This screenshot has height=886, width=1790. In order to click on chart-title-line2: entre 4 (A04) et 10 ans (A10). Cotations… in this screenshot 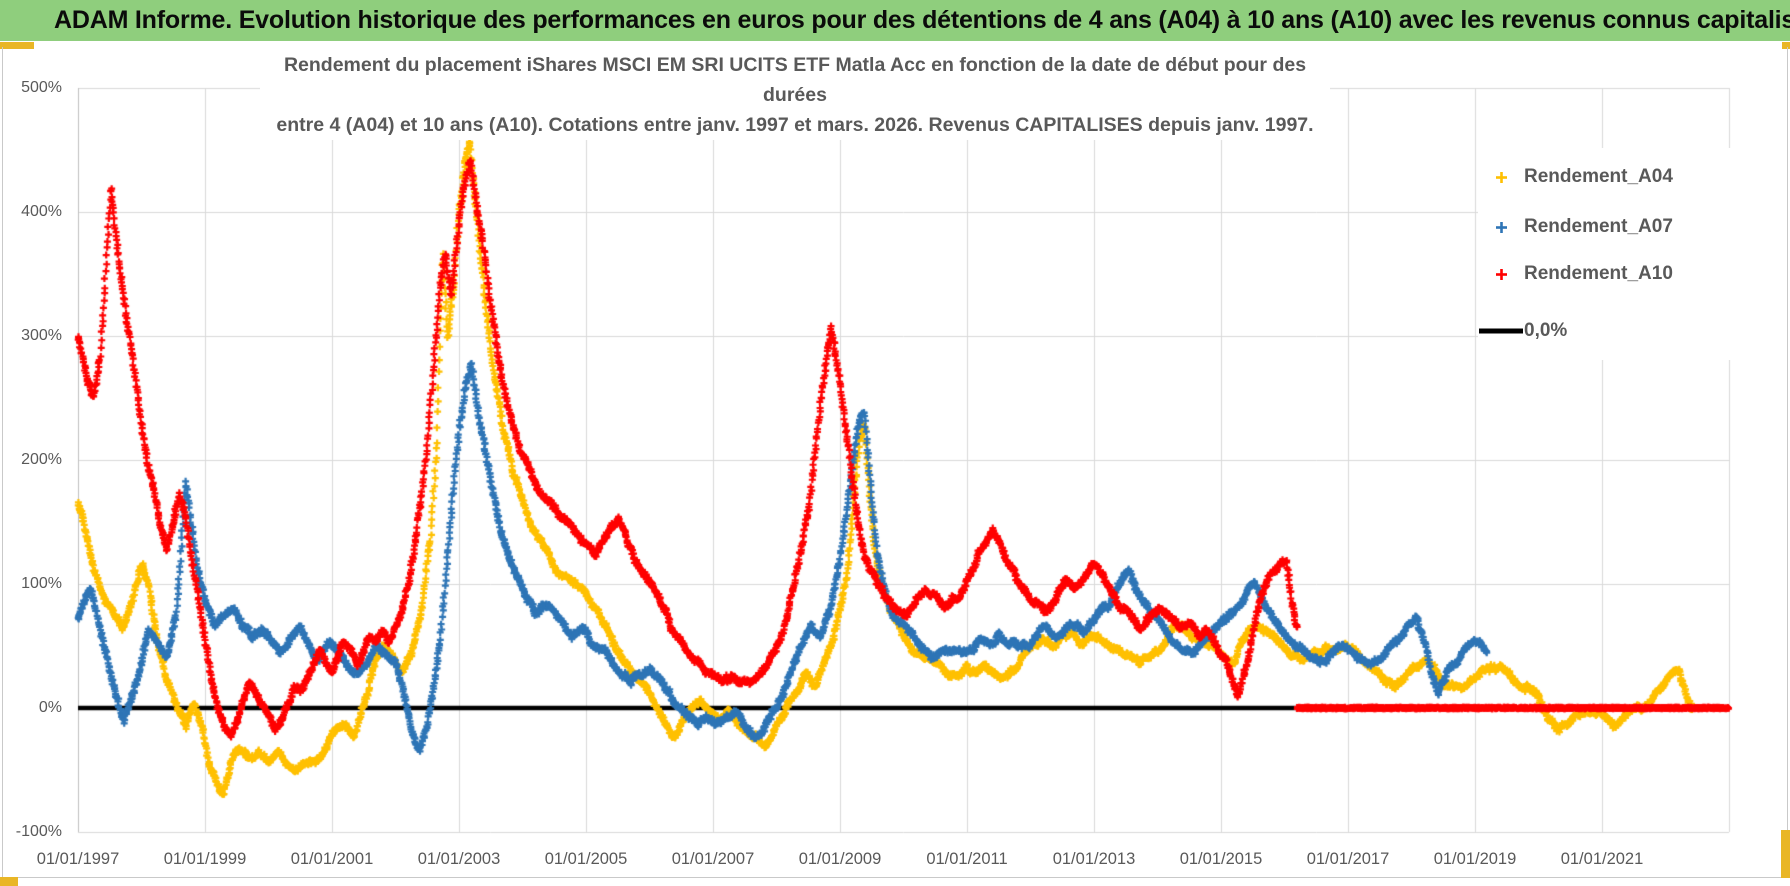, I will do `click(795, 125)`.